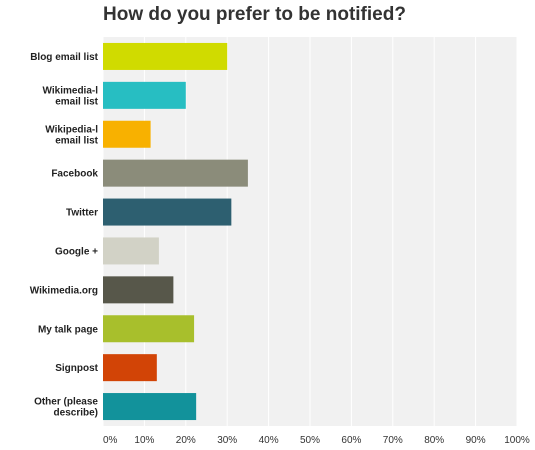 This screenshot has height=450, width=535. I want to click on category-label: Twitter, so click(82, 213).